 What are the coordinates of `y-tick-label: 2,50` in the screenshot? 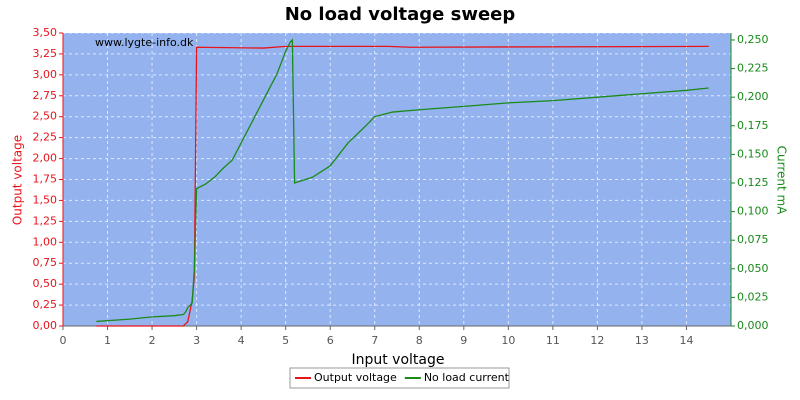 It's located at (45, 116).